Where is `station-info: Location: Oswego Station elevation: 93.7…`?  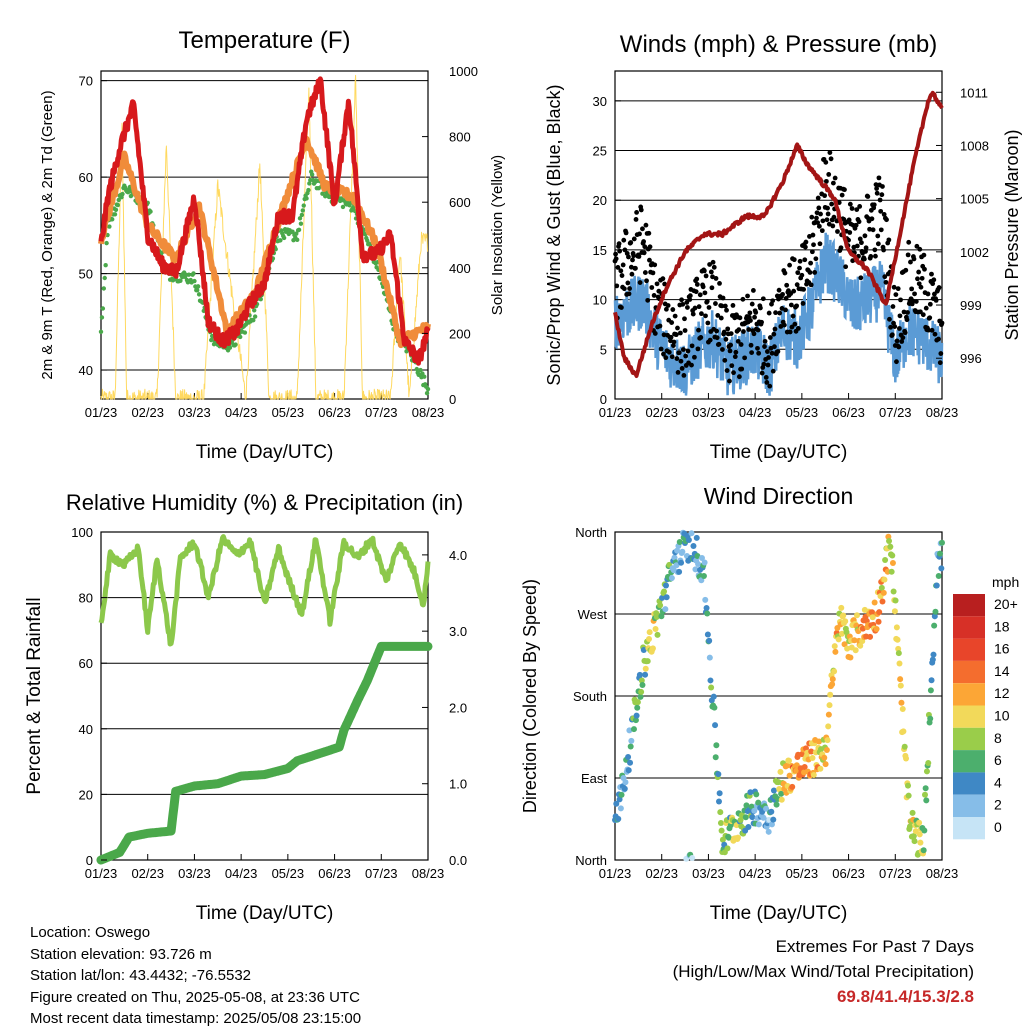
station-info: Location: Oswego Station elevation: 93.7… is located at coordinates (195, 976).